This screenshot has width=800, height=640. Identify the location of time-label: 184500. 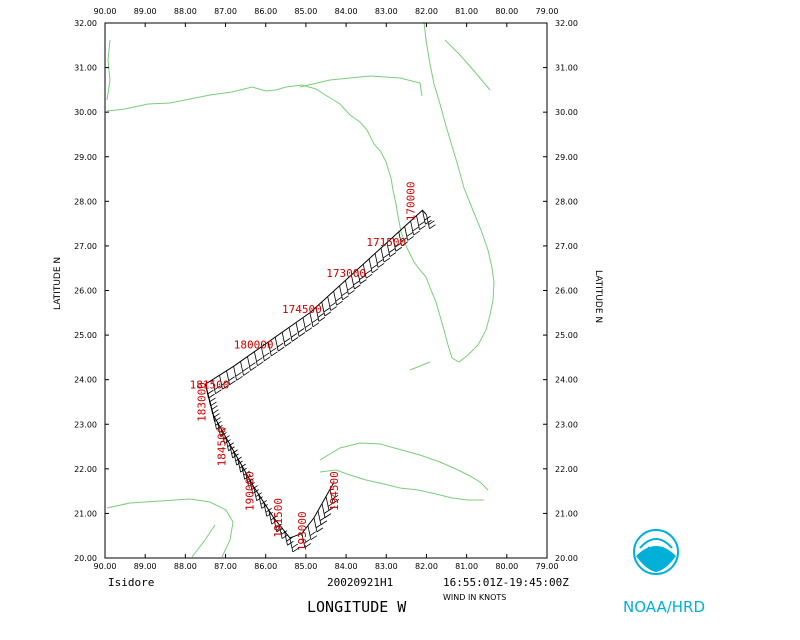
(222, 447).